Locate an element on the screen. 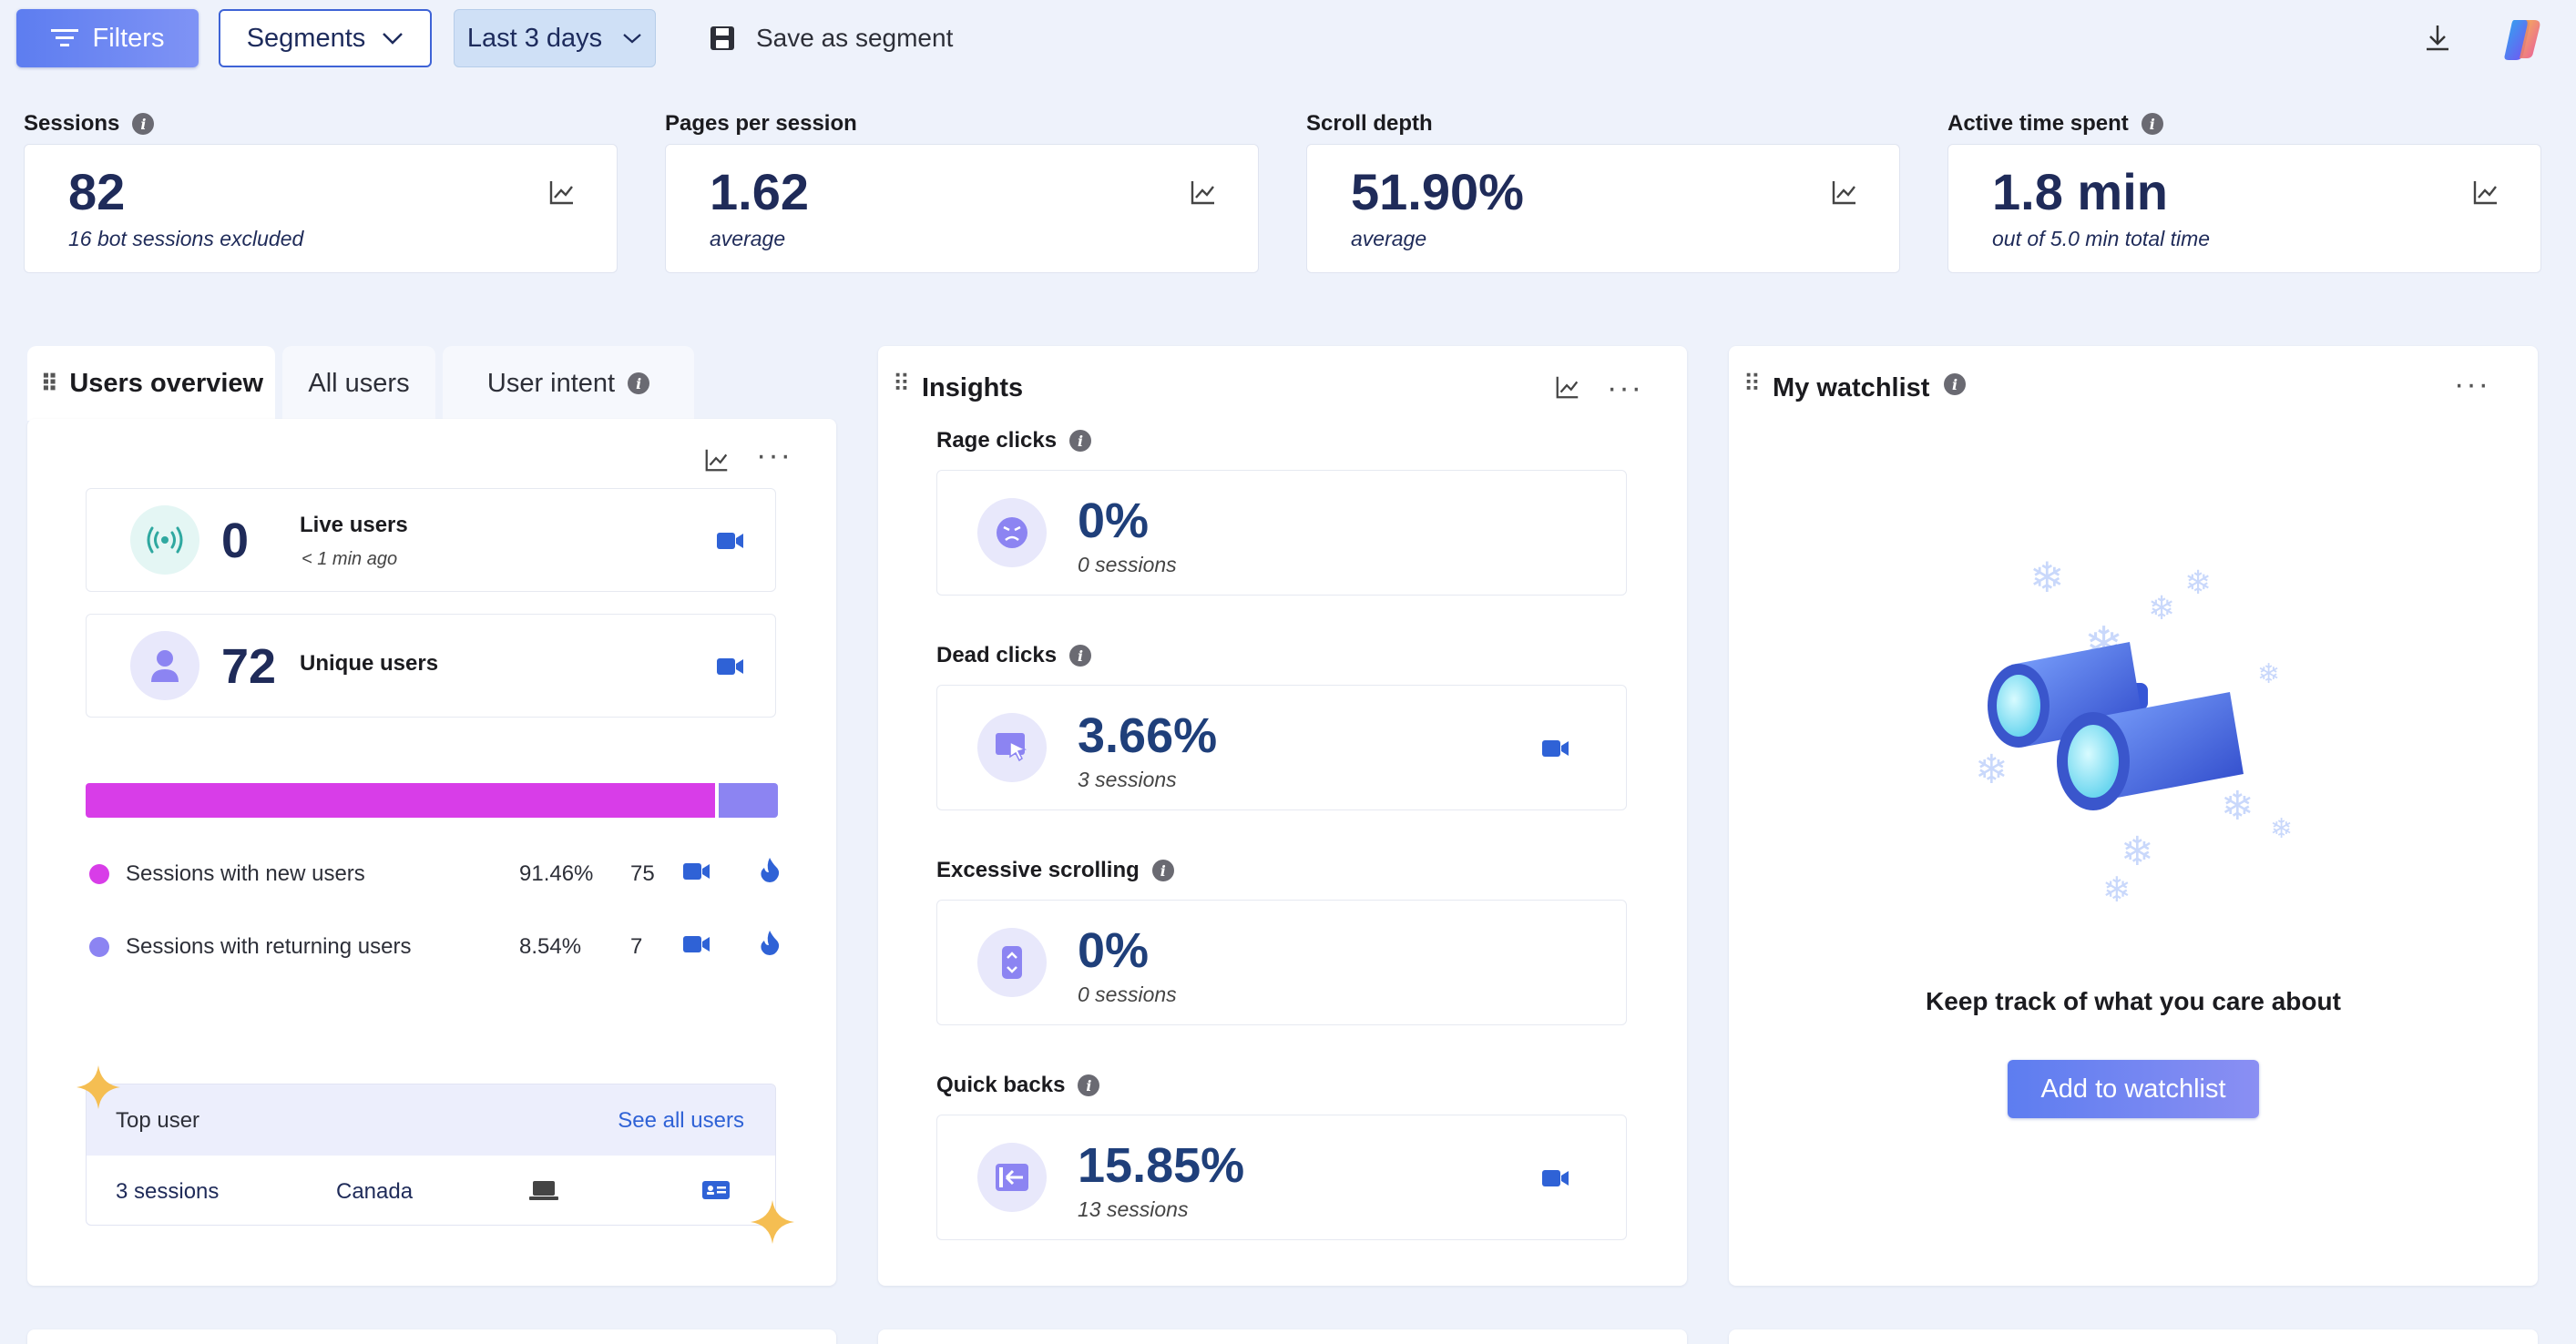 This screenshot has width=2576, height=1344. rage-clicks-label: Rage clicks i is located at coordinates (1014, 440).